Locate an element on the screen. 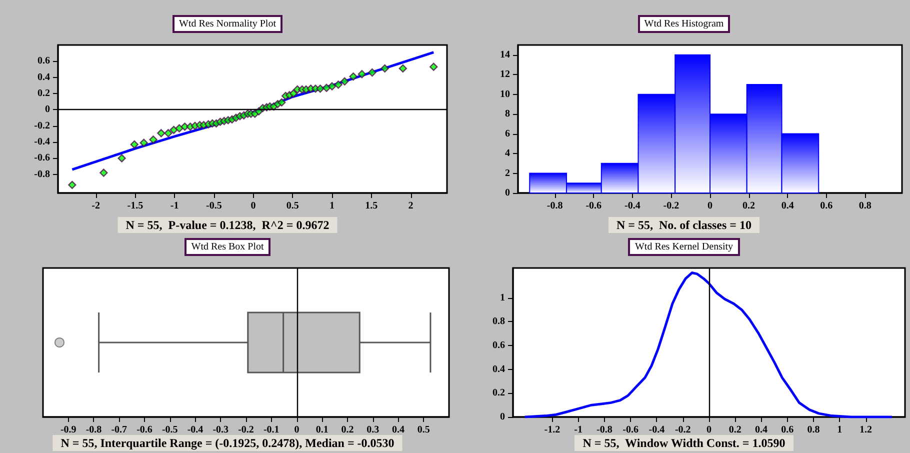 Image resolution: width=910 pixels, height=453 pixels. x-tick-label: -0.1 is located at coordinates (271, 430).